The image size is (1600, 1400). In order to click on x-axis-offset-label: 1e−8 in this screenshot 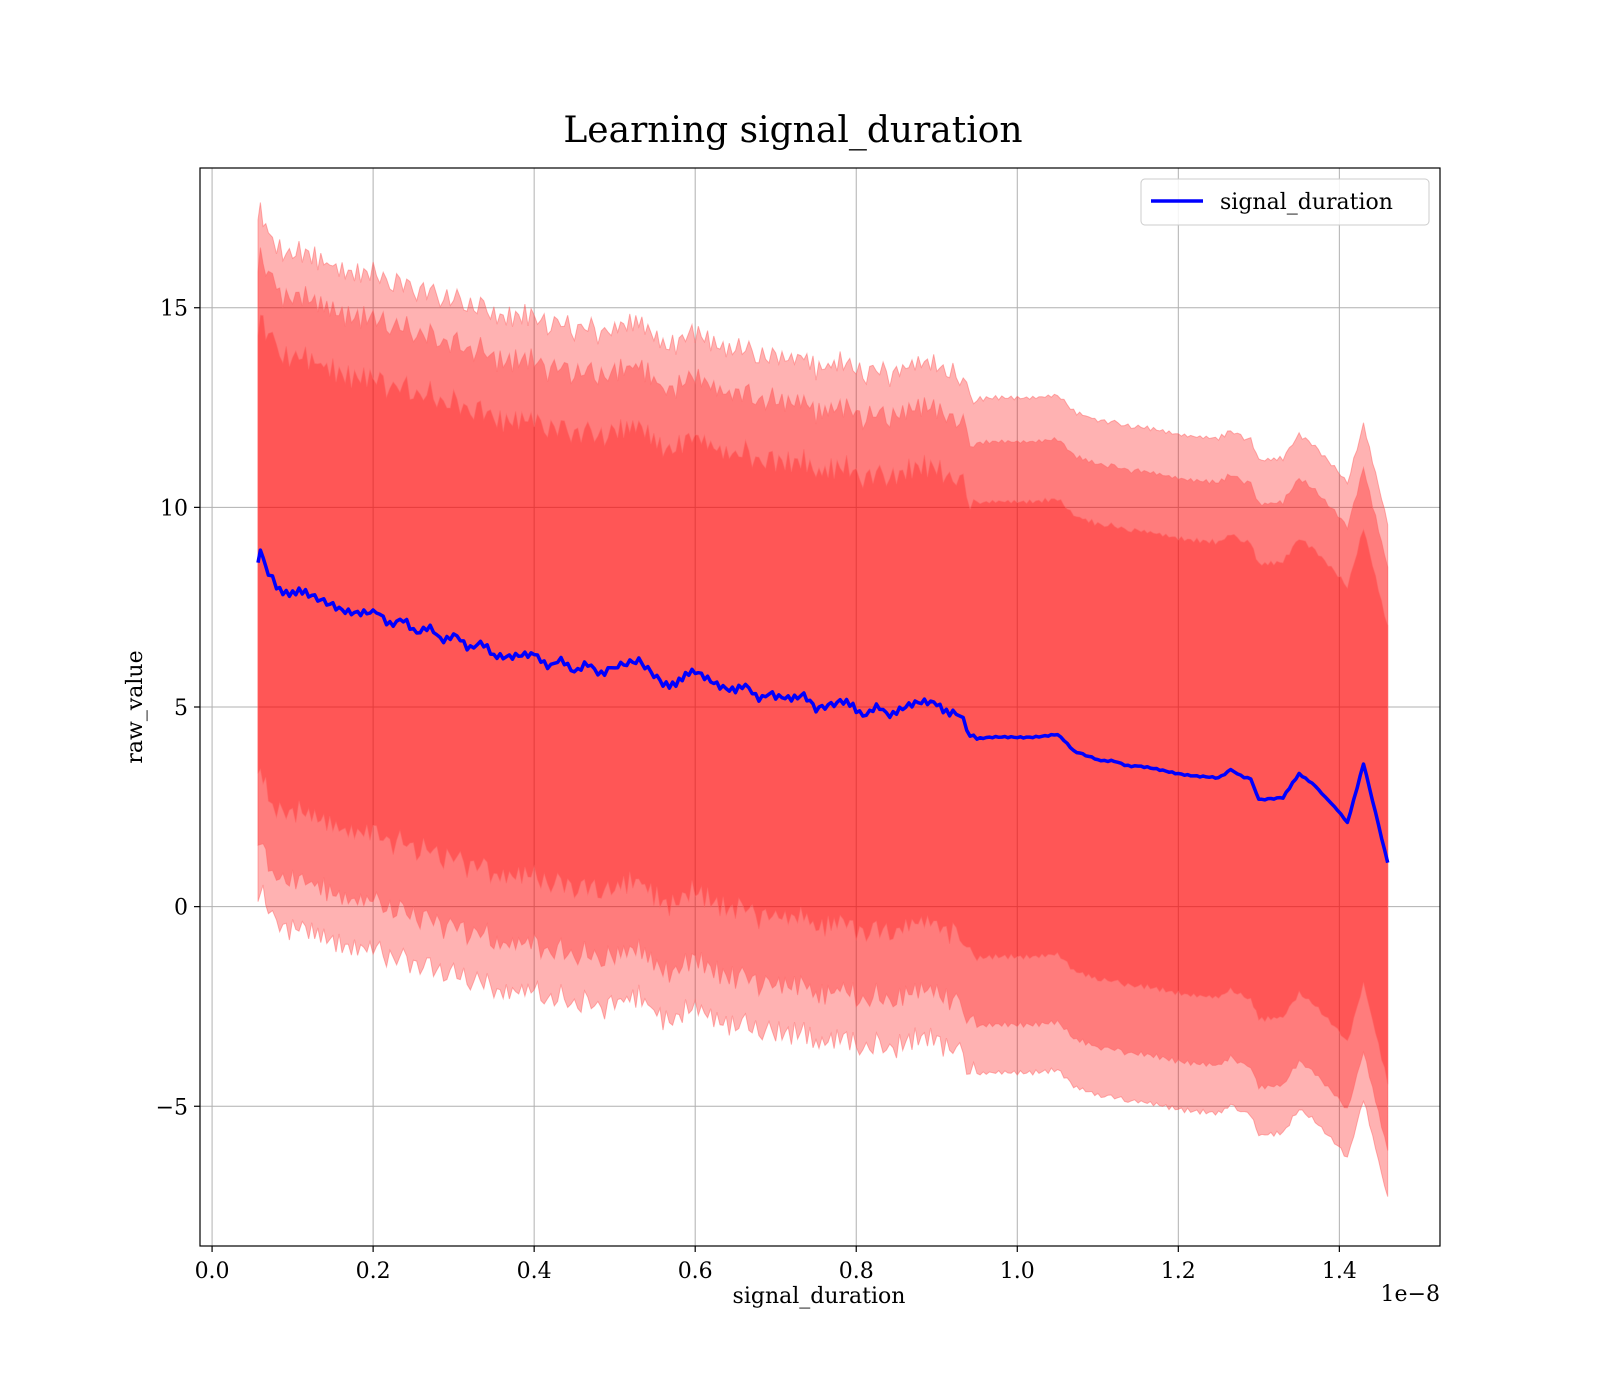, I will do `click(1410, 1294)`.